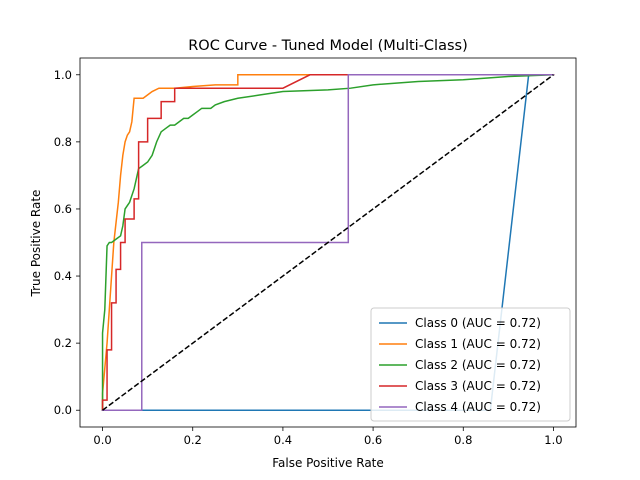  Describe the element at coordinates (463, 440) in the screenshot. I see `x-tick-label: 0.8` at that location.